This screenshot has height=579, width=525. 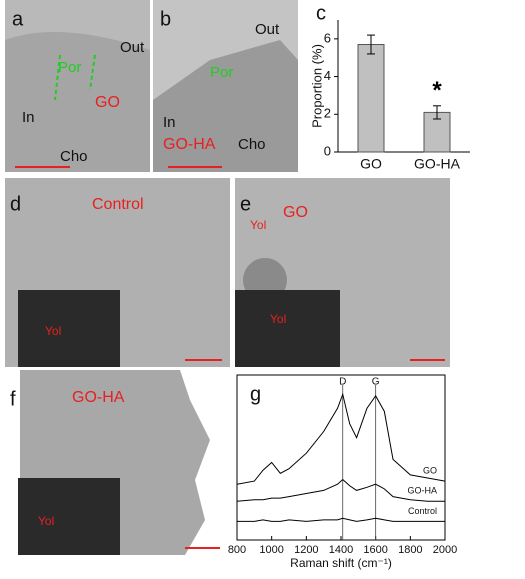 I want to click on panel-label: e, so click(x=245, y=204).